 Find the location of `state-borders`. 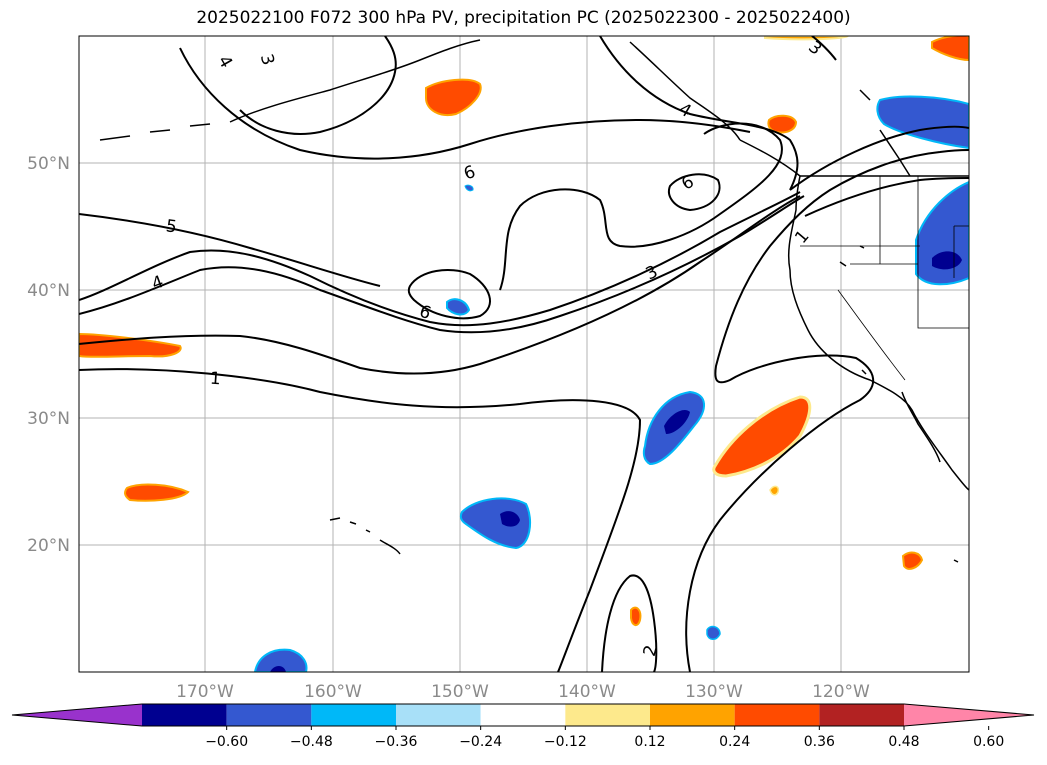

state-borders is located at coordinates (884, 278).